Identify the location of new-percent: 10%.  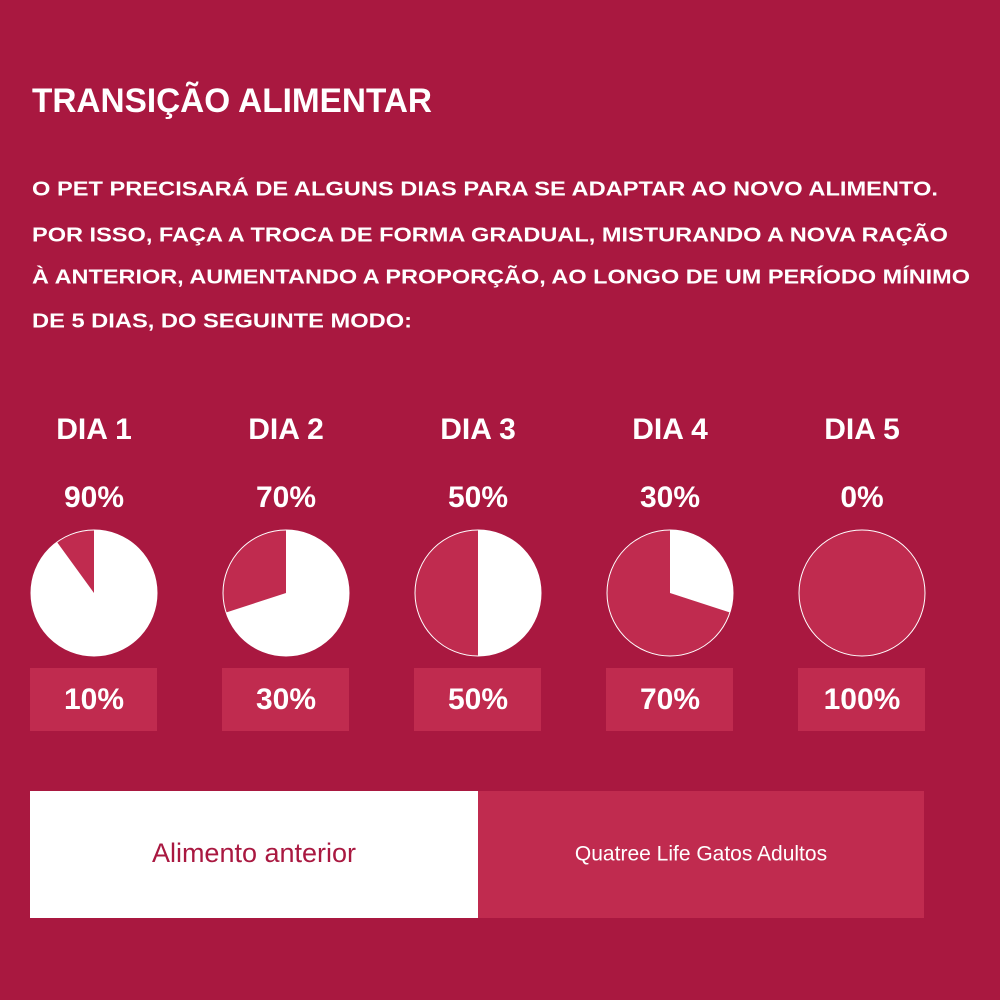
(94, 699).